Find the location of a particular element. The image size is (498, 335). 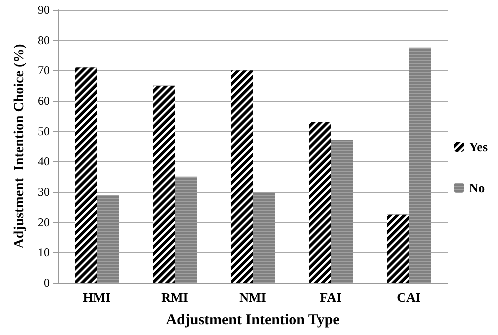

y-tick-label: 90 is located at coordinates (44, 10).